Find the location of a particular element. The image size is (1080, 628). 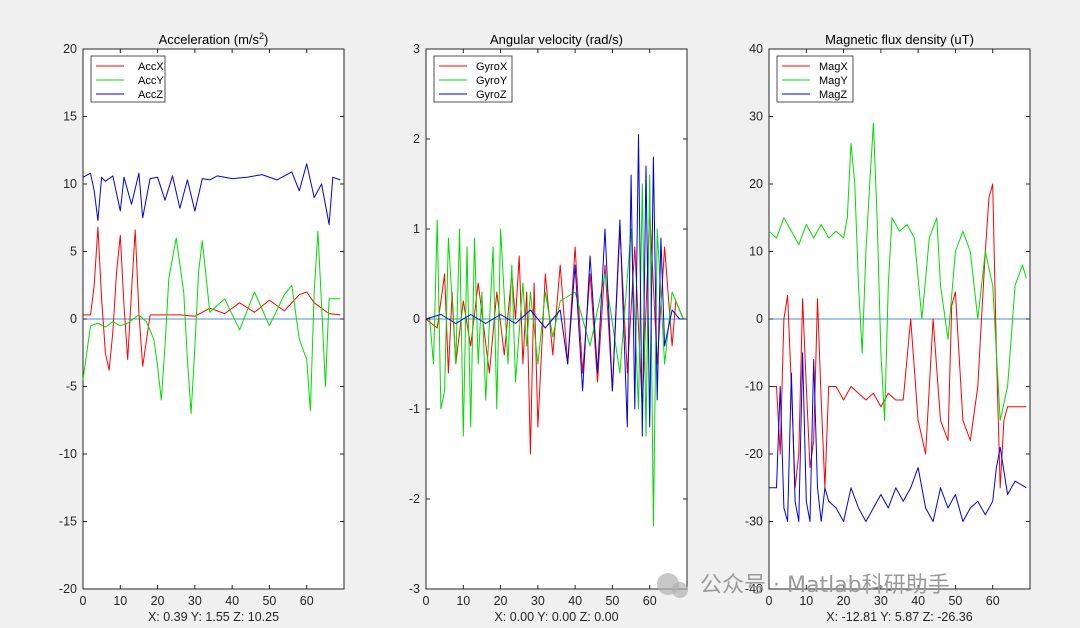

series-line-gyrox is located at coordinates (554, 332).